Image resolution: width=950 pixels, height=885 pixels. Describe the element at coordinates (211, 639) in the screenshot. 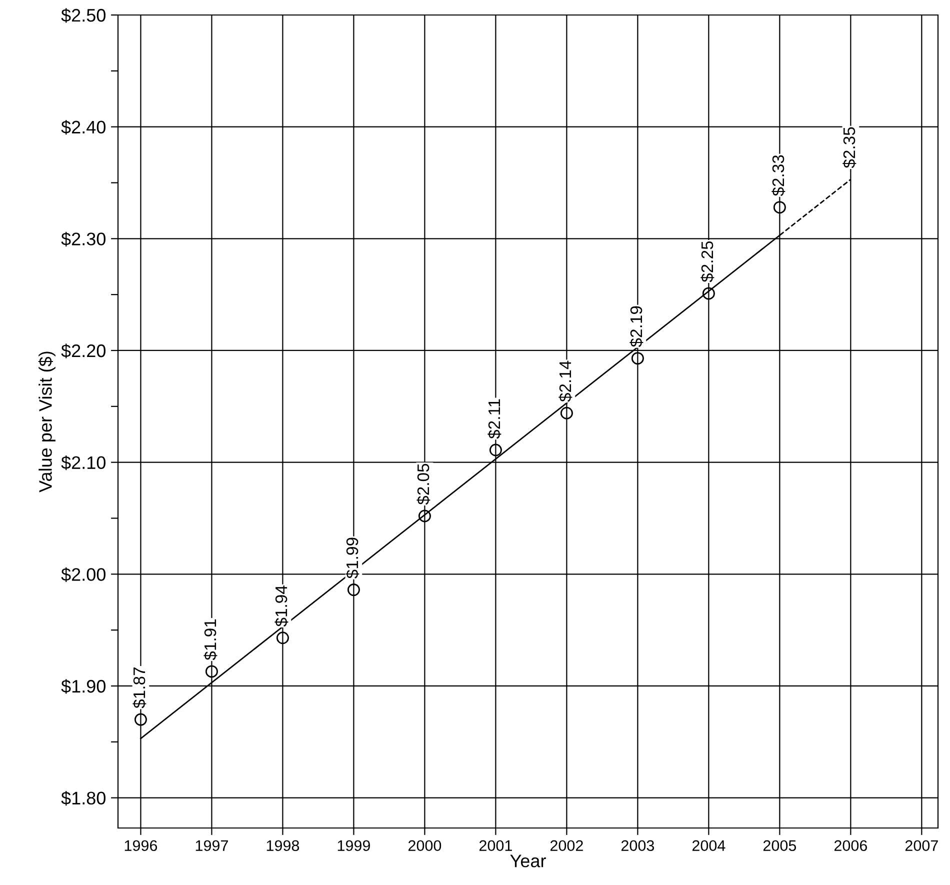

I see `data-label: $1.91` at that location.